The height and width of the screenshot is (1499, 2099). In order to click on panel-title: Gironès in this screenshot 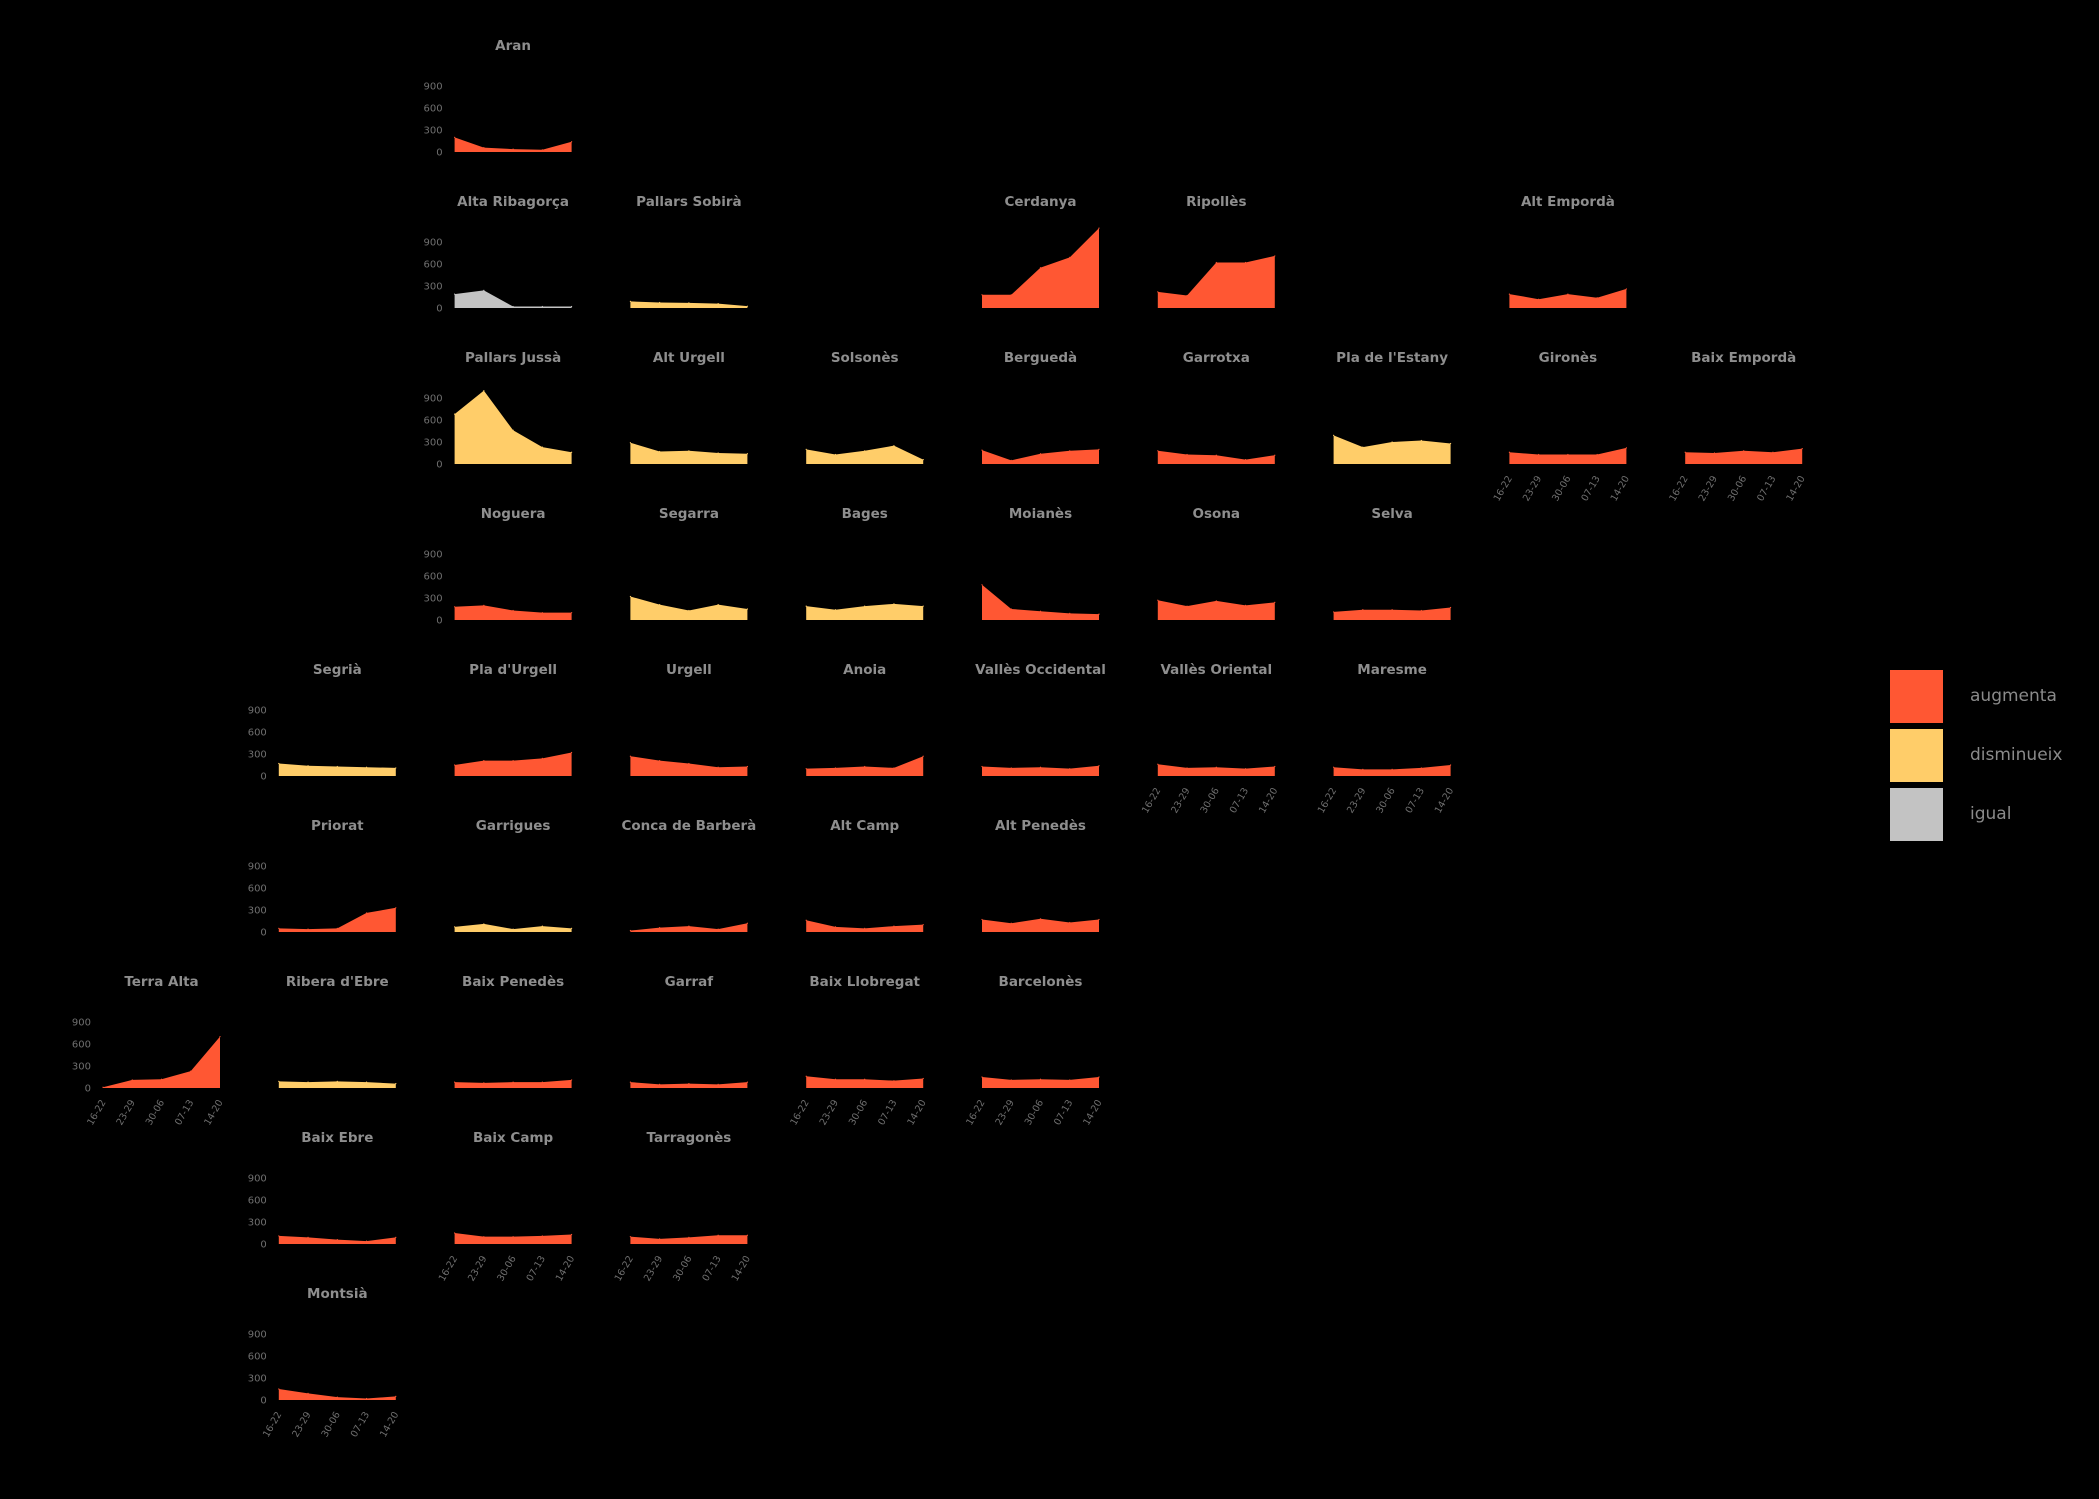, I will do `click(1568, 358)`.